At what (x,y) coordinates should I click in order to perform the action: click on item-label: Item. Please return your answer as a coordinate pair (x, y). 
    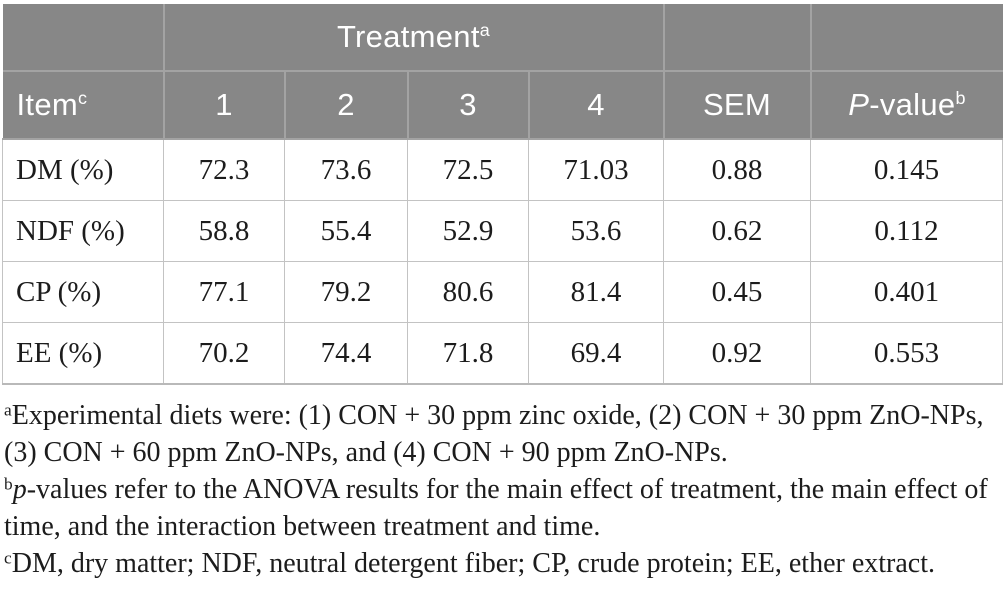
    Looking at the image, I should click on (47, 104).